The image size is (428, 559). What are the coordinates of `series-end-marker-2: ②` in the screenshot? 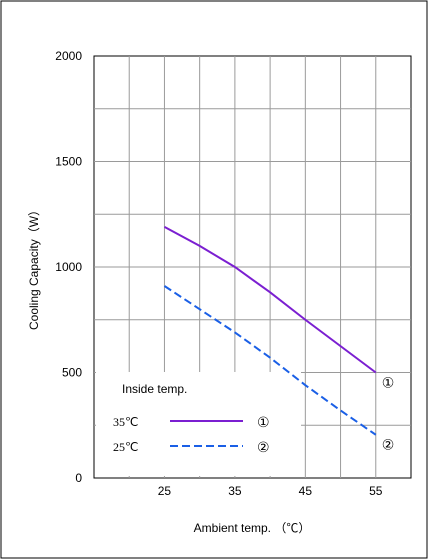 It's located at (388, 446).